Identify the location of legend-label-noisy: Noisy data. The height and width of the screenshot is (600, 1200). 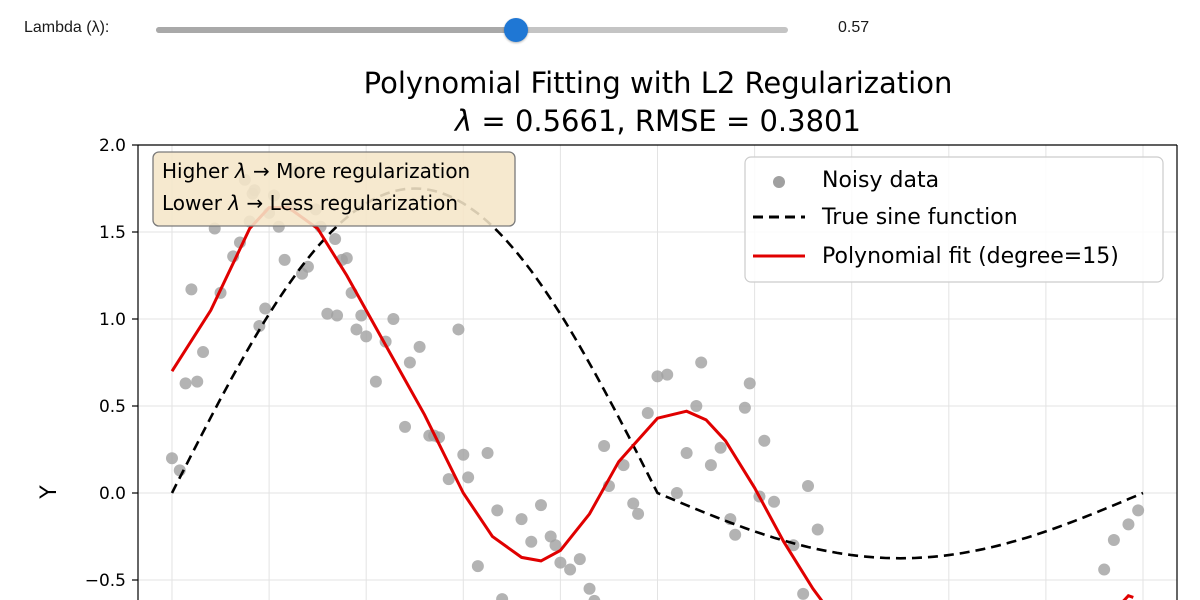
(880, 180).